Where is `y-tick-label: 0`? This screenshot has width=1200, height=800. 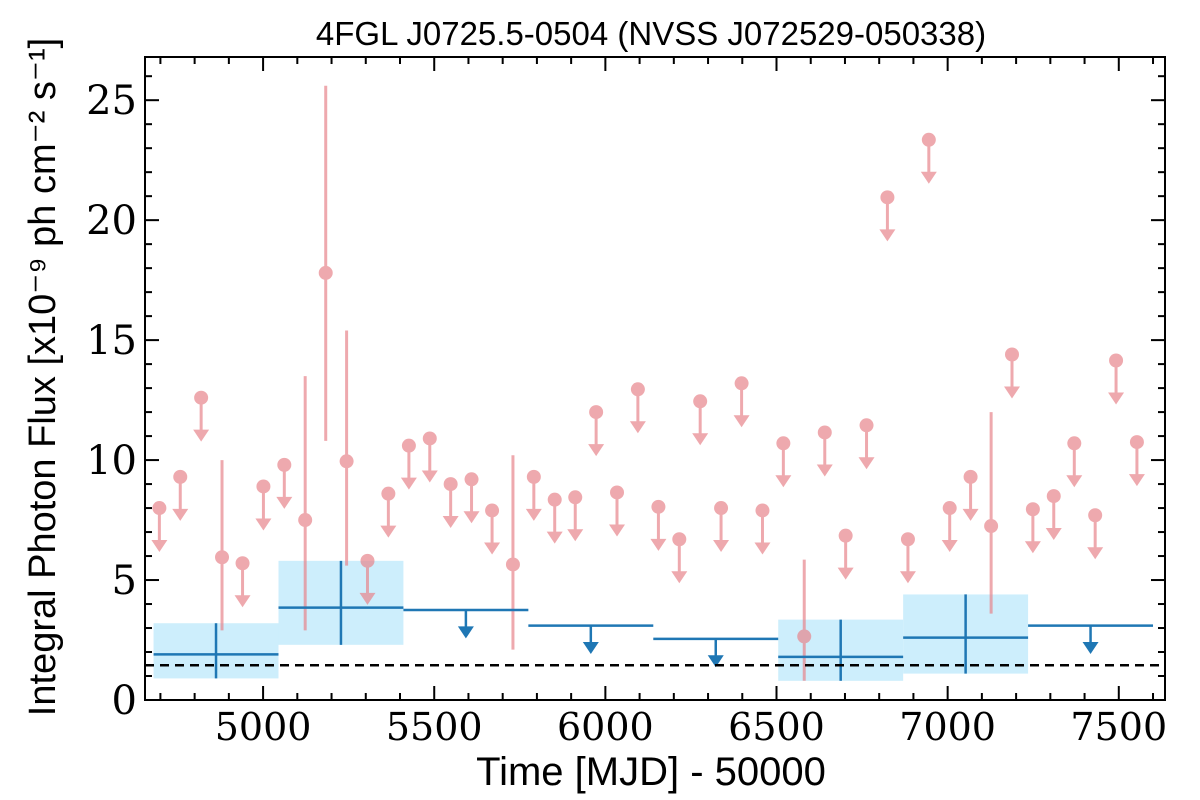
y-tick-label: 0 is located at coordinates (124, 701).